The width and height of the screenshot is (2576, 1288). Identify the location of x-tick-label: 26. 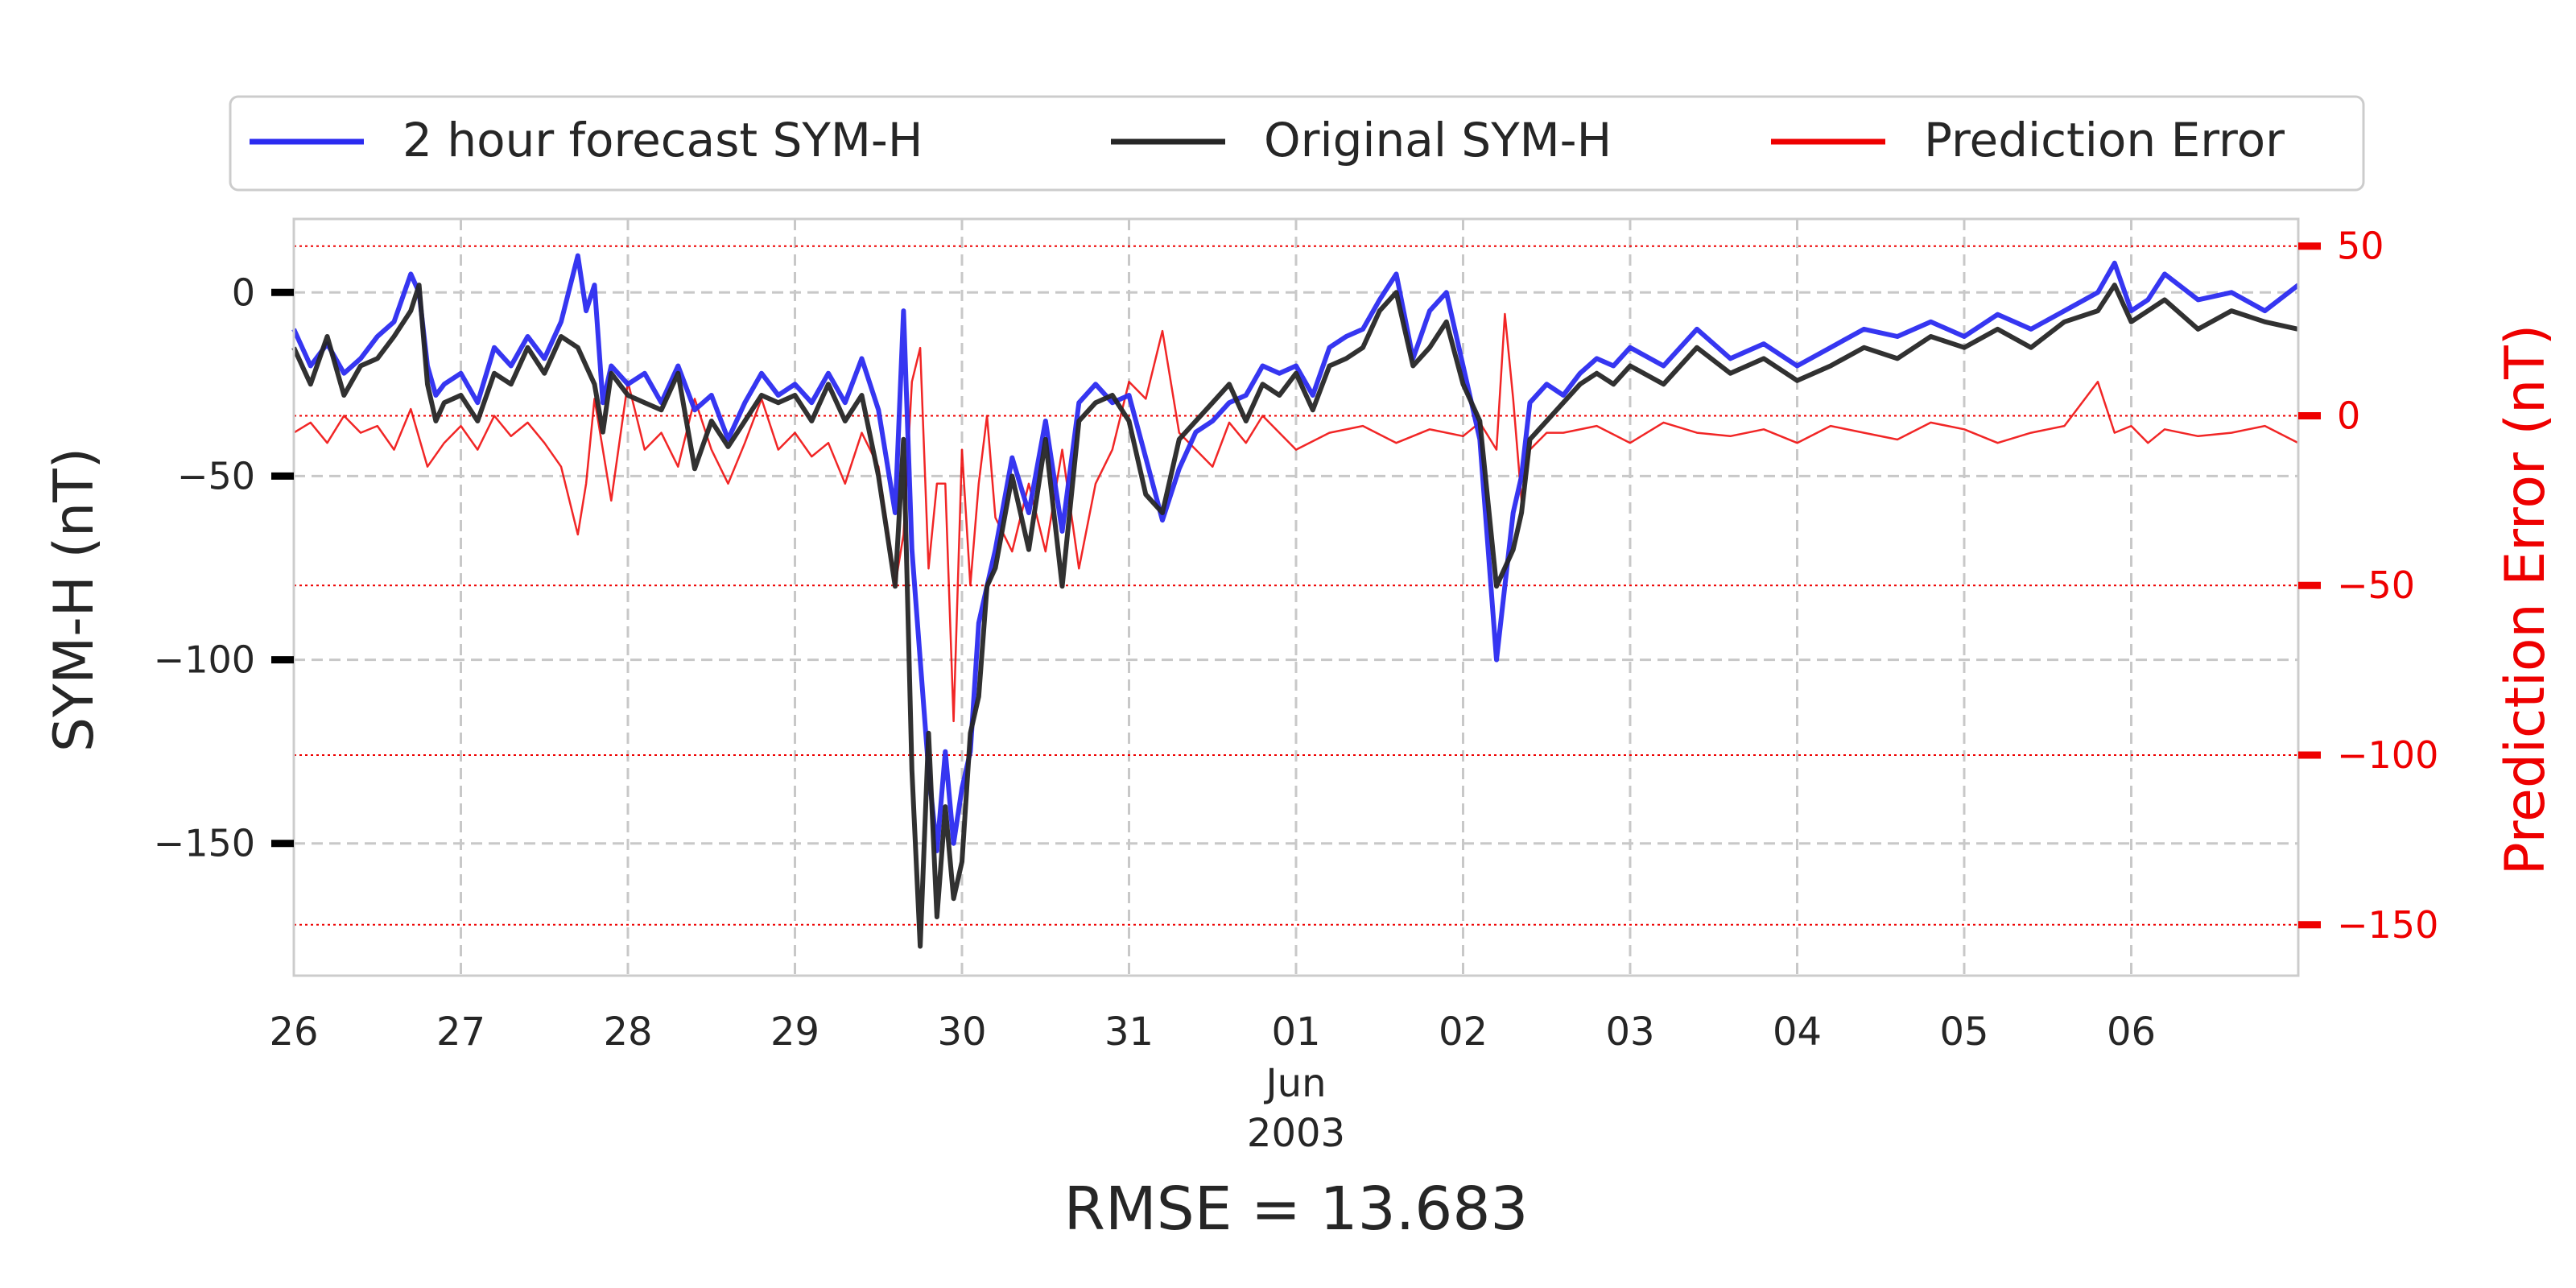
(293, 1032).